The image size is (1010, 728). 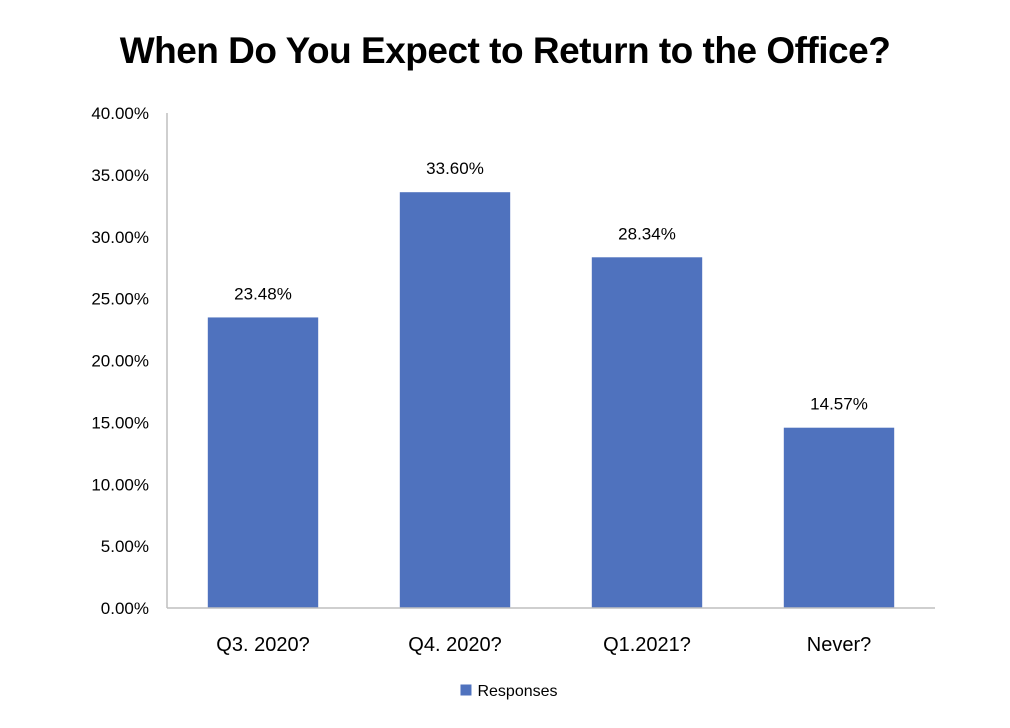 I want to click on y-tick-label: 25.00%, so click(x=120, y=299).